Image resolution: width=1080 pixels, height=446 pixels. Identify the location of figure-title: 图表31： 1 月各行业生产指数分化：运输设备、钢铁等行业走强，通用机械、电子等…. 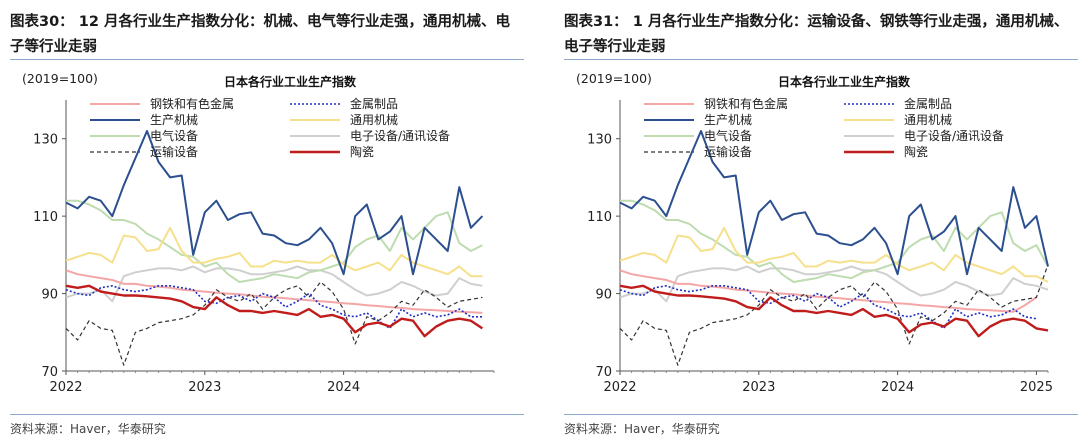
(816, 34).